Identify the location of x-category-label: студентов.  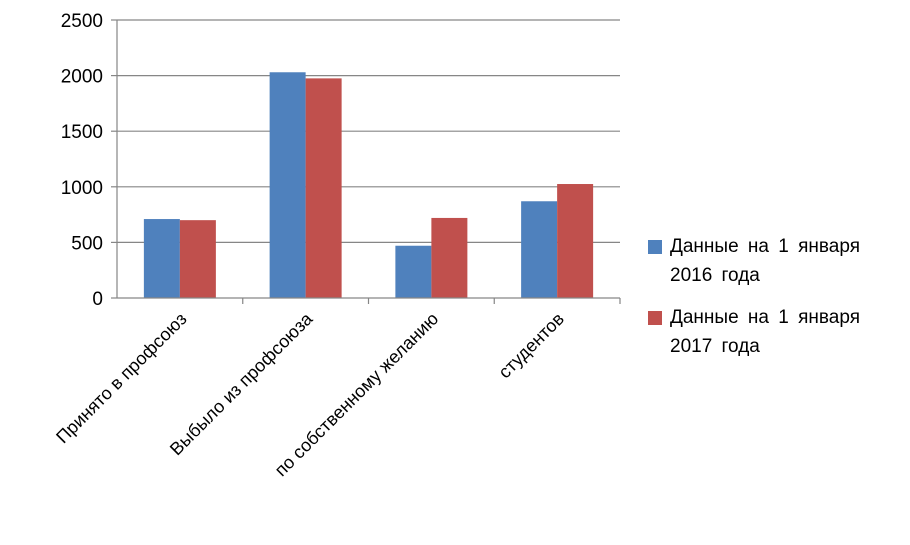
(530, 345).